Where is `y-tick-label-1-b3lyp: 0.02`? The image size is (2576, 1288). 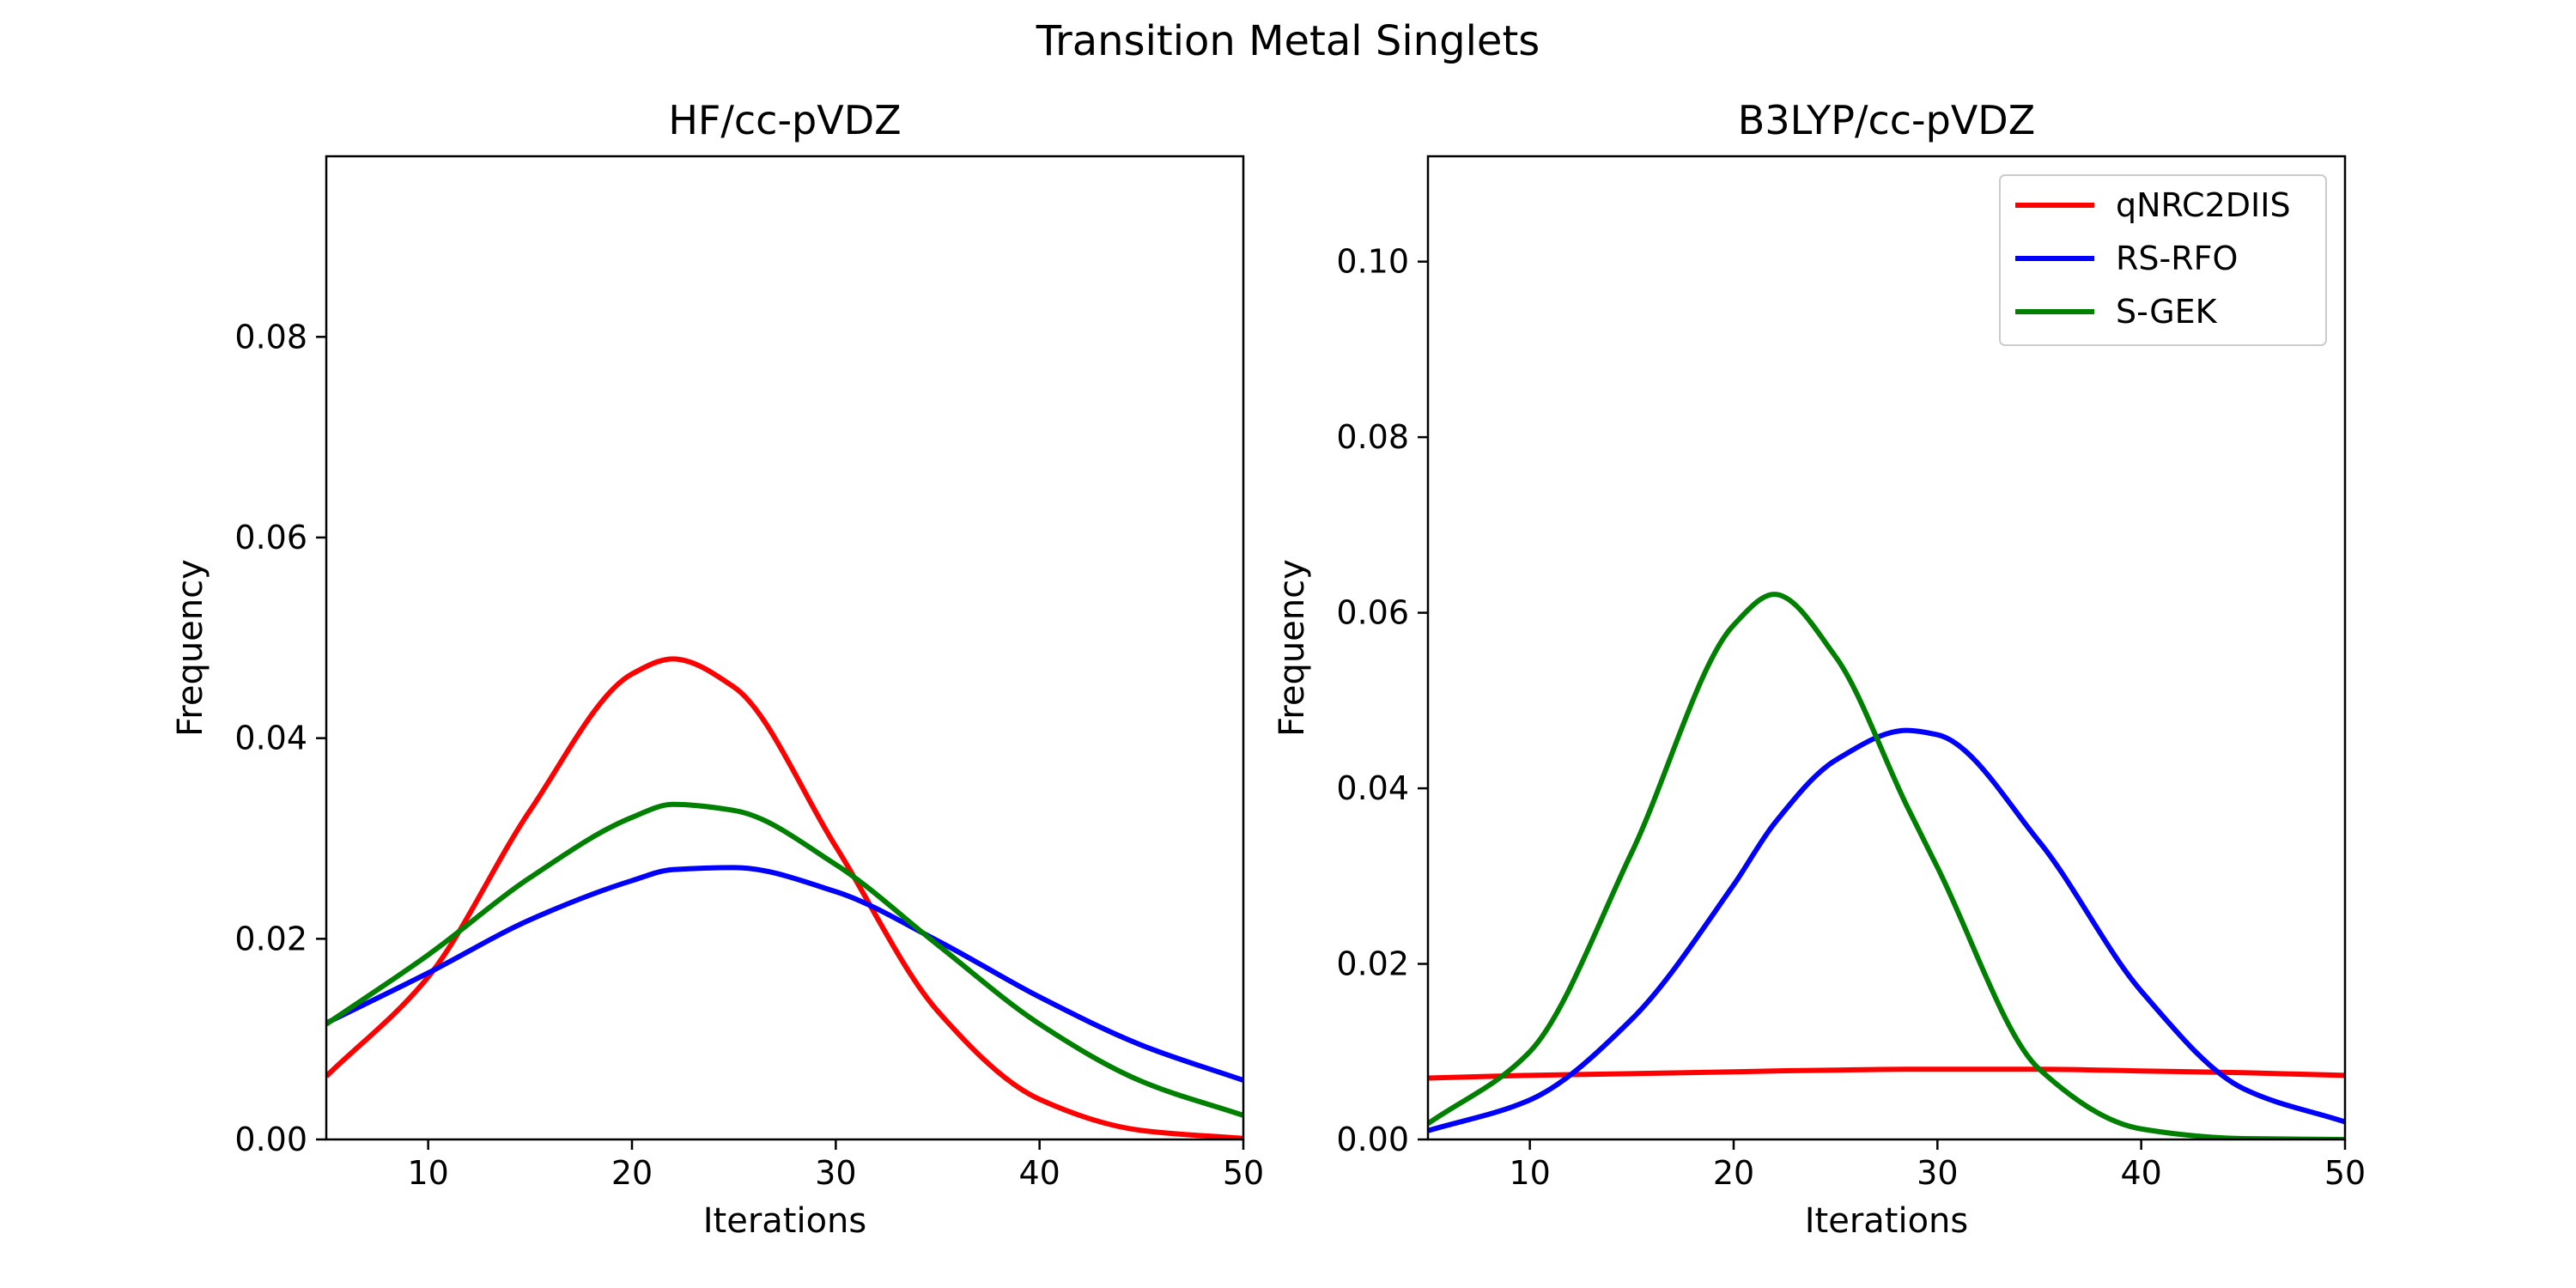 y-tick-label-1-b3lyp: 0.02 is located at coordinates (1372, 964).